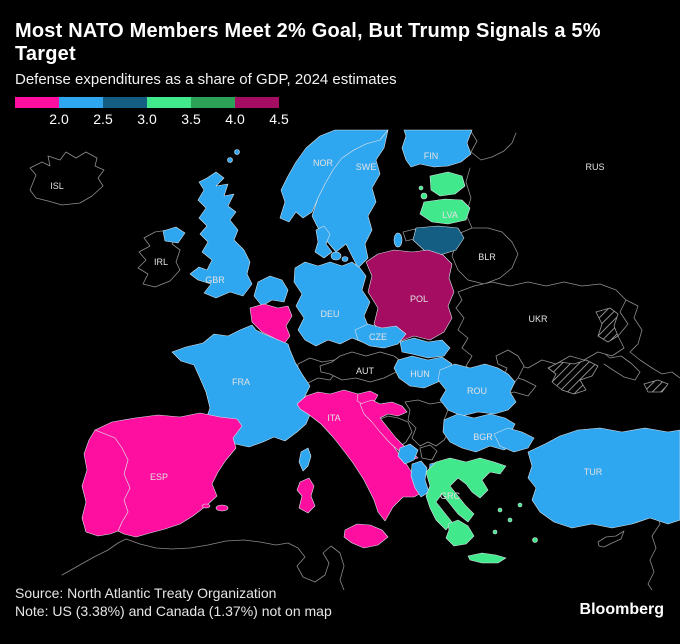 This screenshot has height=644, width=680. What do you see at coordinates (425, 348) in the screenshot?
I see `country-svk` at bounding box center [425, 348].